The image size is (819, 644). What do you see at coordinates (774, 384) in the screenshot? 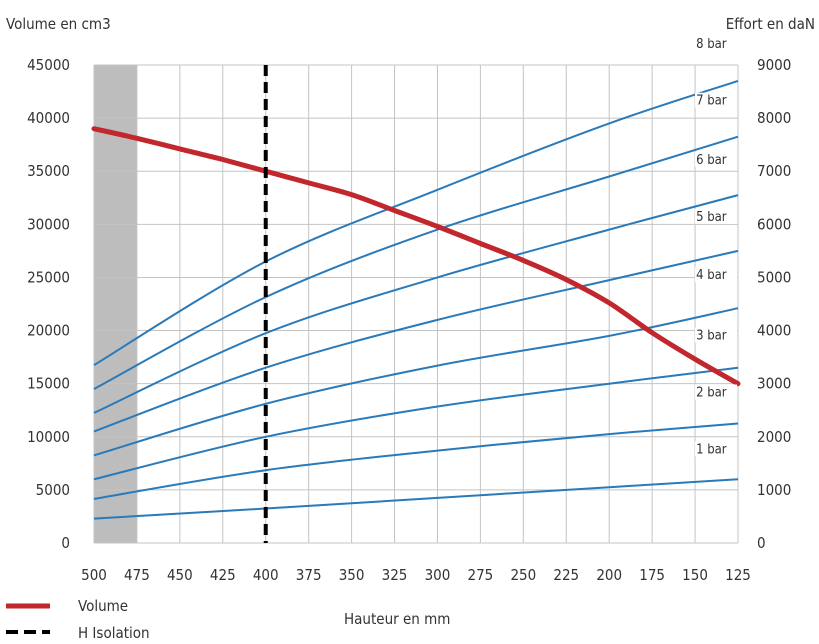
I see `y-right-tick-label-3: 3000` at bounding box center [774, 384].